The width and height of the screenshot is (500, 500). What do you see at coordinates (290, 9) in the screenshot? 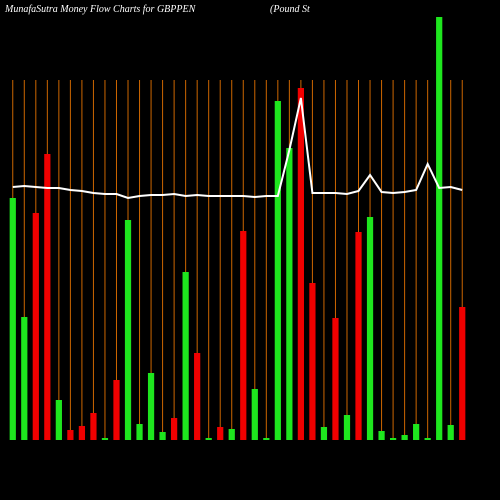
I see `chart-subtitle: (Pound St` at bounding box center [290, 9].